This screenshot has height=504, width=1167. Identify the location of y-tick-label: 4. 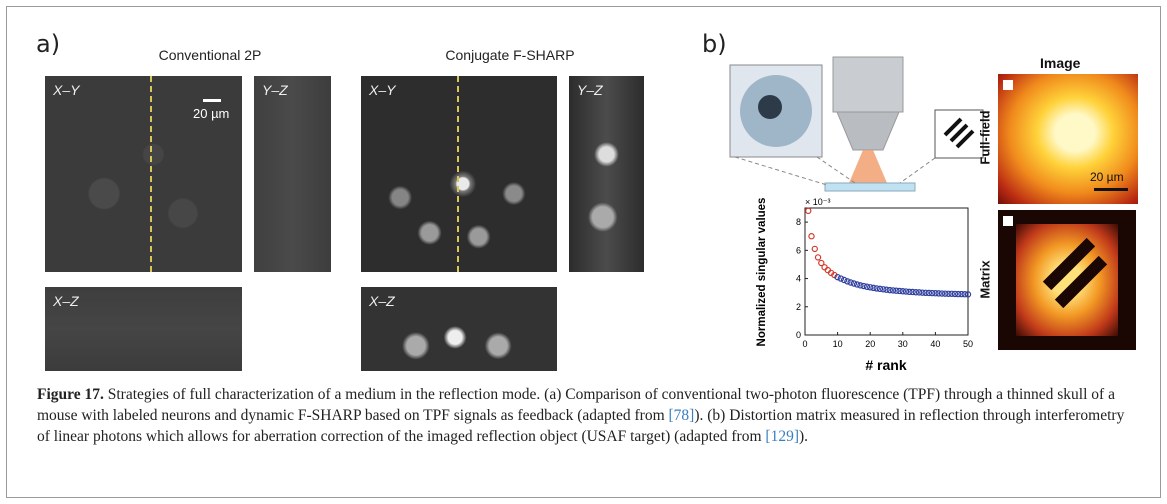
(798, 279).